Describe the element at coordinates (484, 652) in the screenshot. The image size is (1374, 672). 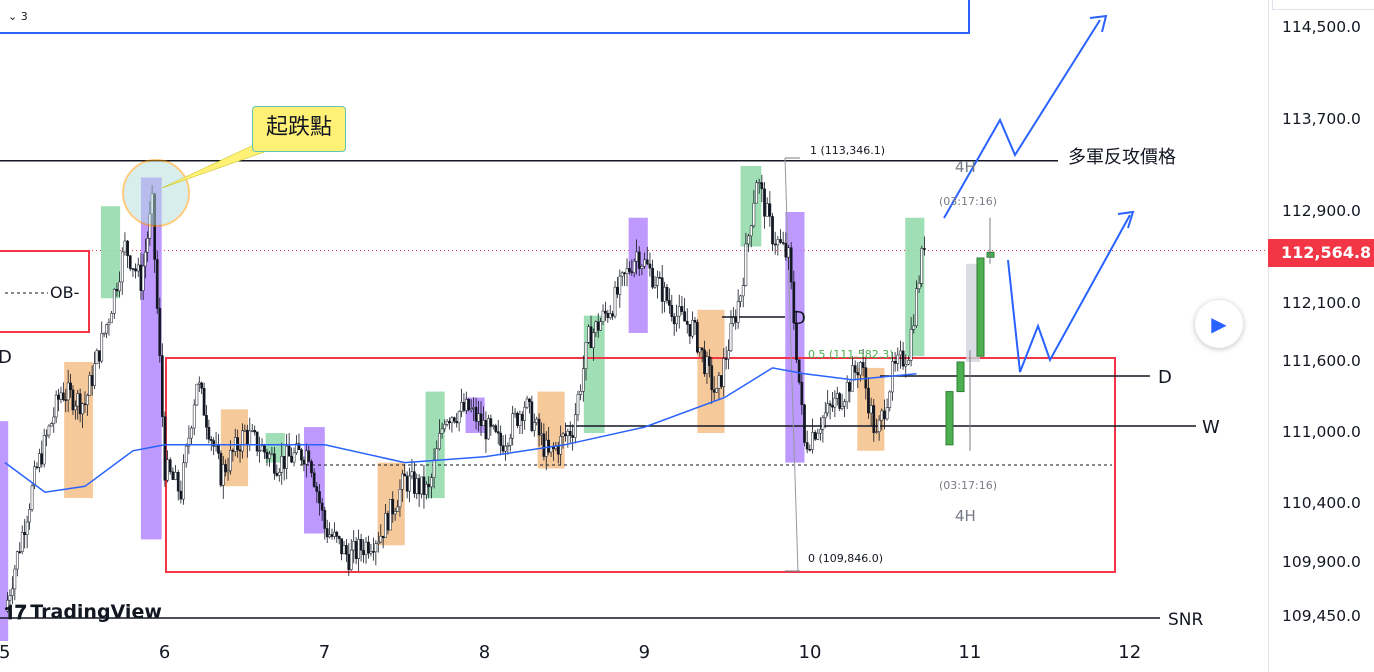
I see `x-tick-label: 8` at that location.